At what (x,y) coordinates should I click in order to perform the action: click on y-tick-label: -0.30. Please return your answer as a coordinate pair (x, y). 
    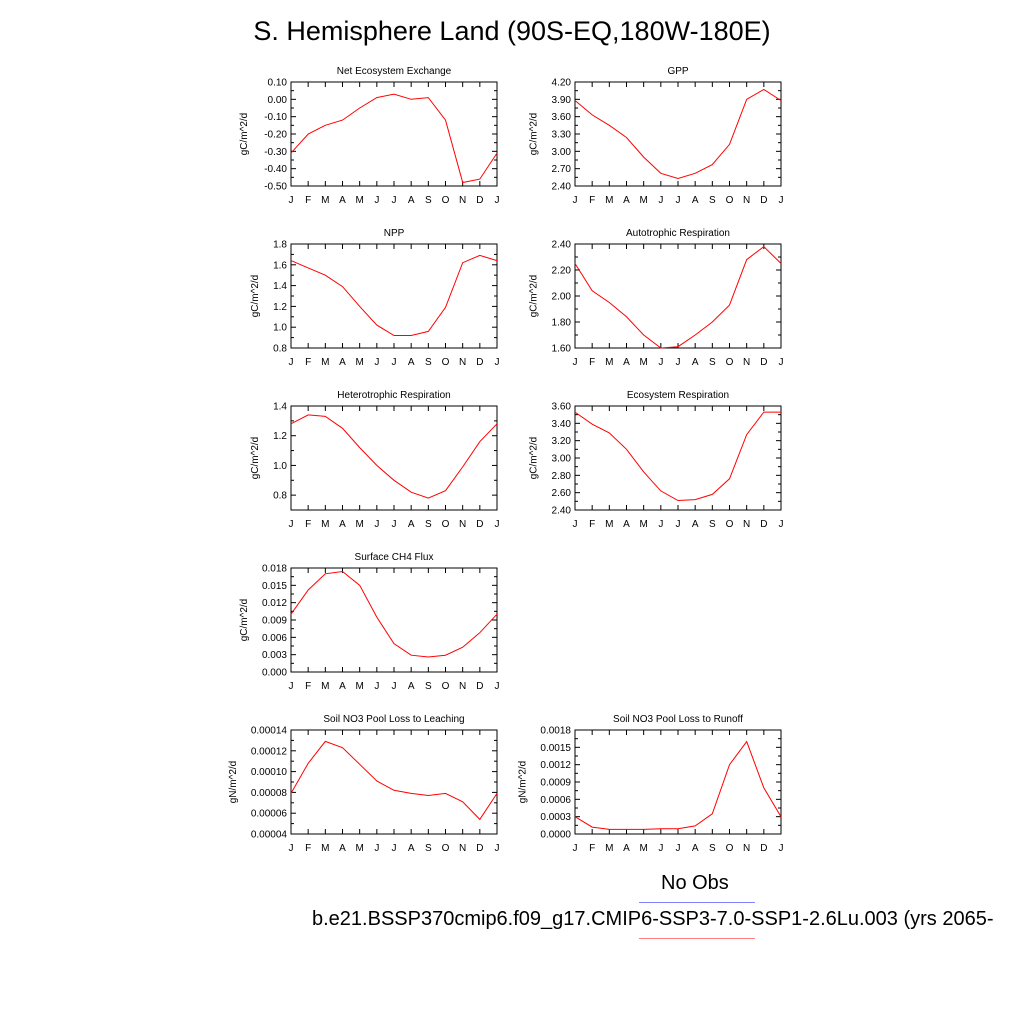
    Looking at the image, I should click on (275, 152).